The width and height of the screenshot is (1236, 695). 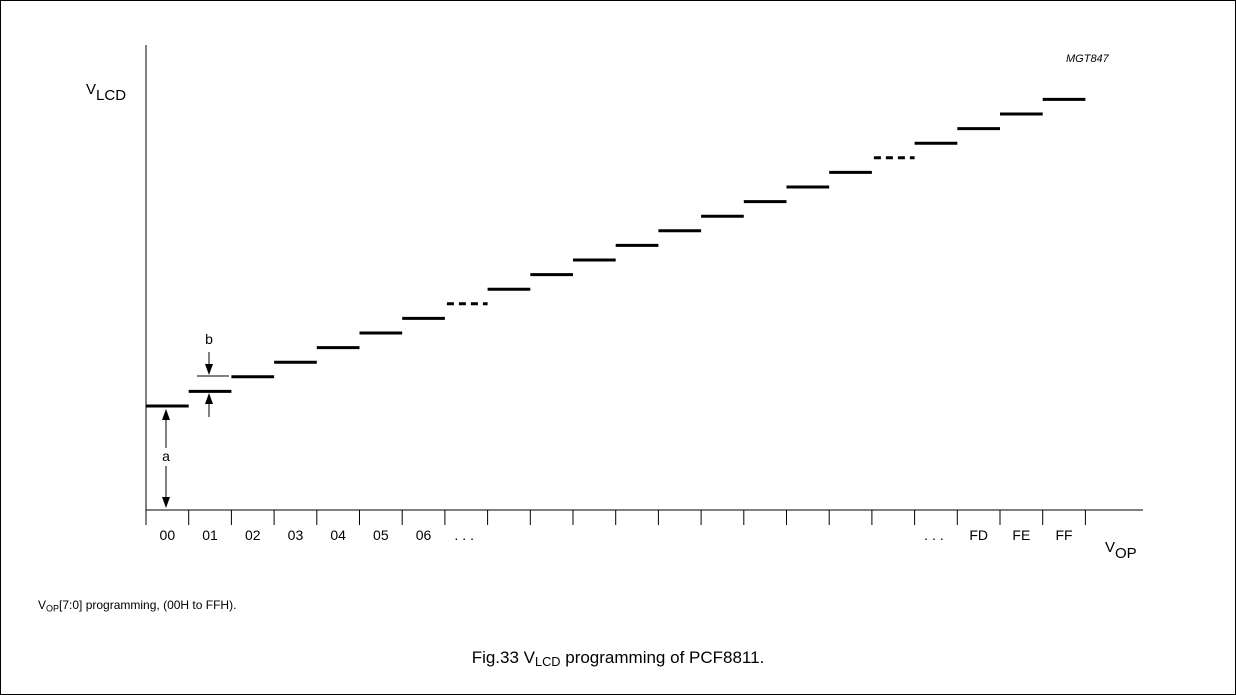 What do you see at coordinates (615, 517) in the screenshot?
I see `x-axis-ticks` at bounding box center [615, 517].